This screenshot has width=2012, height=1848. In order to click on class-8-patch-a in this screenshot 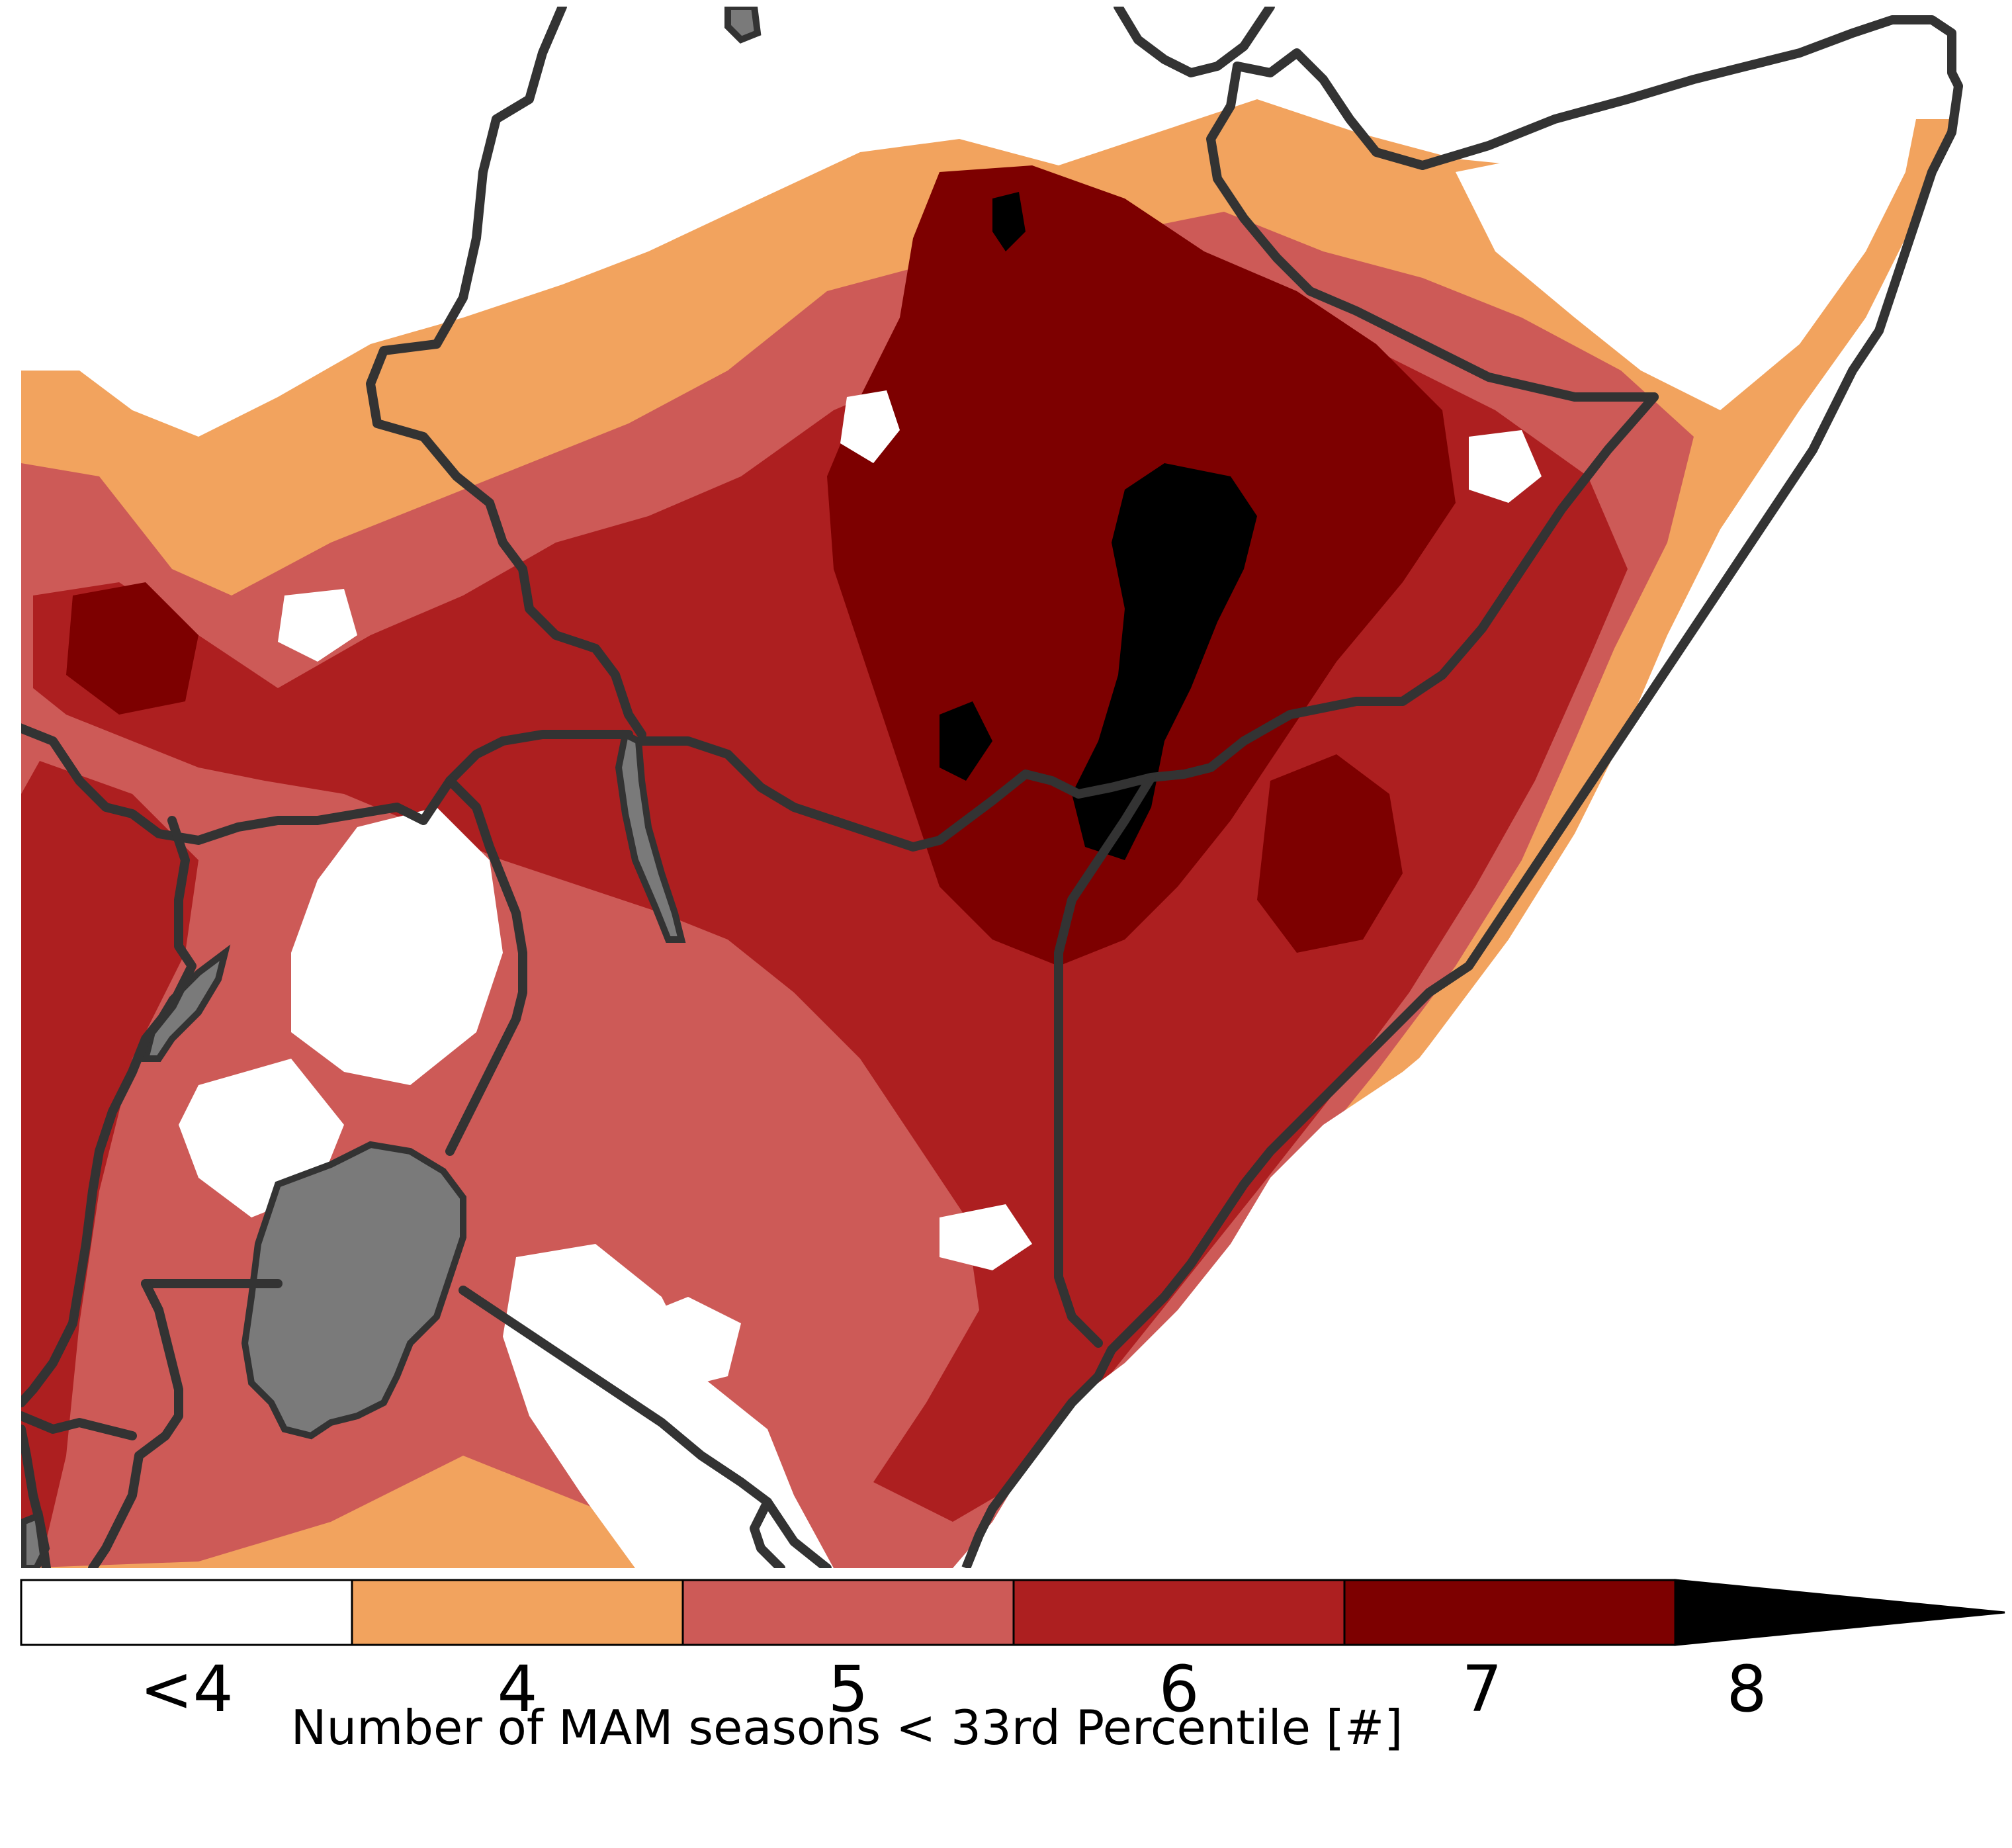, I will do `click(966, 741)`.